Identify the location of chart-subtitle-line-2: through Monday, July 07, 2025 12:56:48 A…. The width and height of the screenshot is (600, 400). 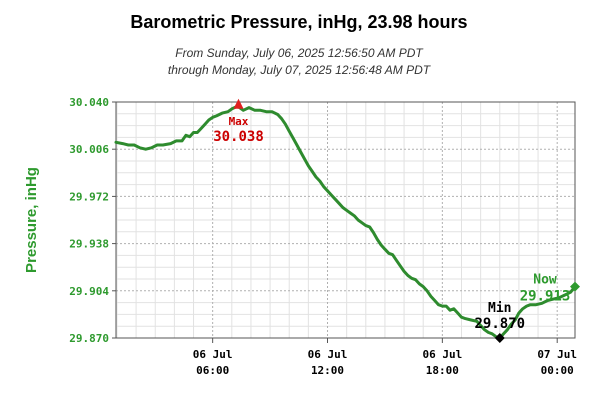
(300, 70).